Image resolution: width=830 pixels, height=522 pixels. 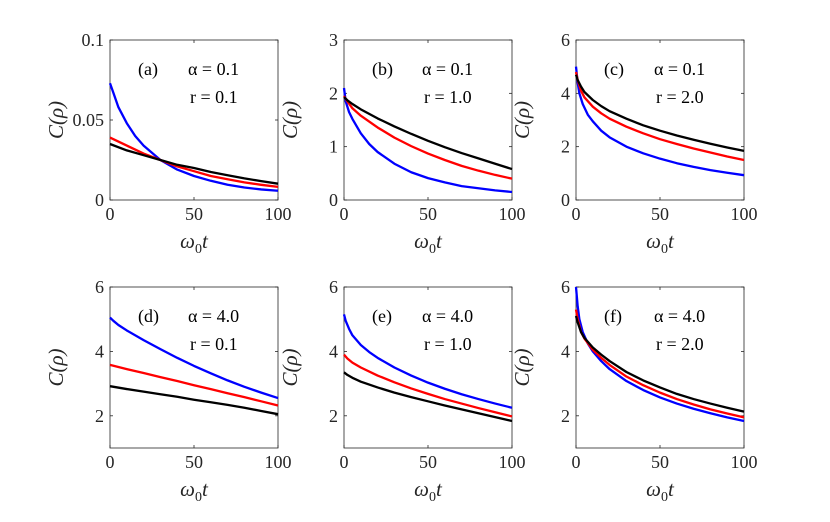 I want to click on panel-tag: (e), so click(x=382, y=316).